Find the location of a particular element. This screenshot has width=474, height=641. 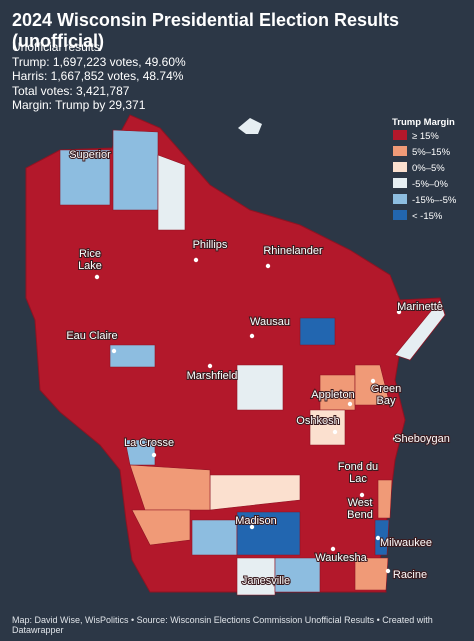

legend-label: 0%–5% is located at coordinates (428, 168).